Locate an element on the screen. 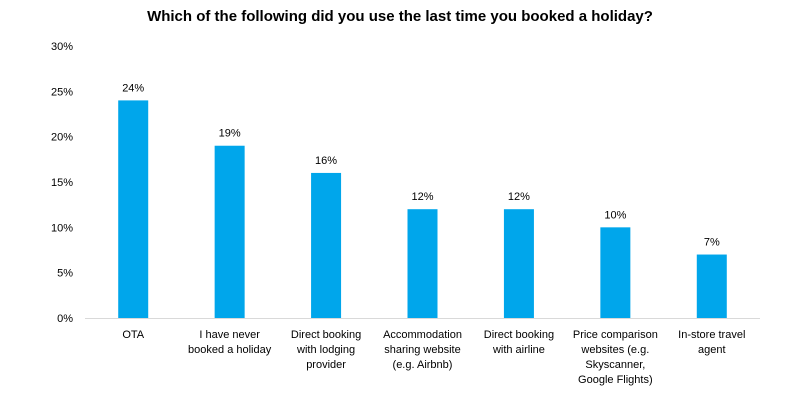 The height and width of the screenshot is (400, 800). data-label: 24% is located at coordinates (133, 88).